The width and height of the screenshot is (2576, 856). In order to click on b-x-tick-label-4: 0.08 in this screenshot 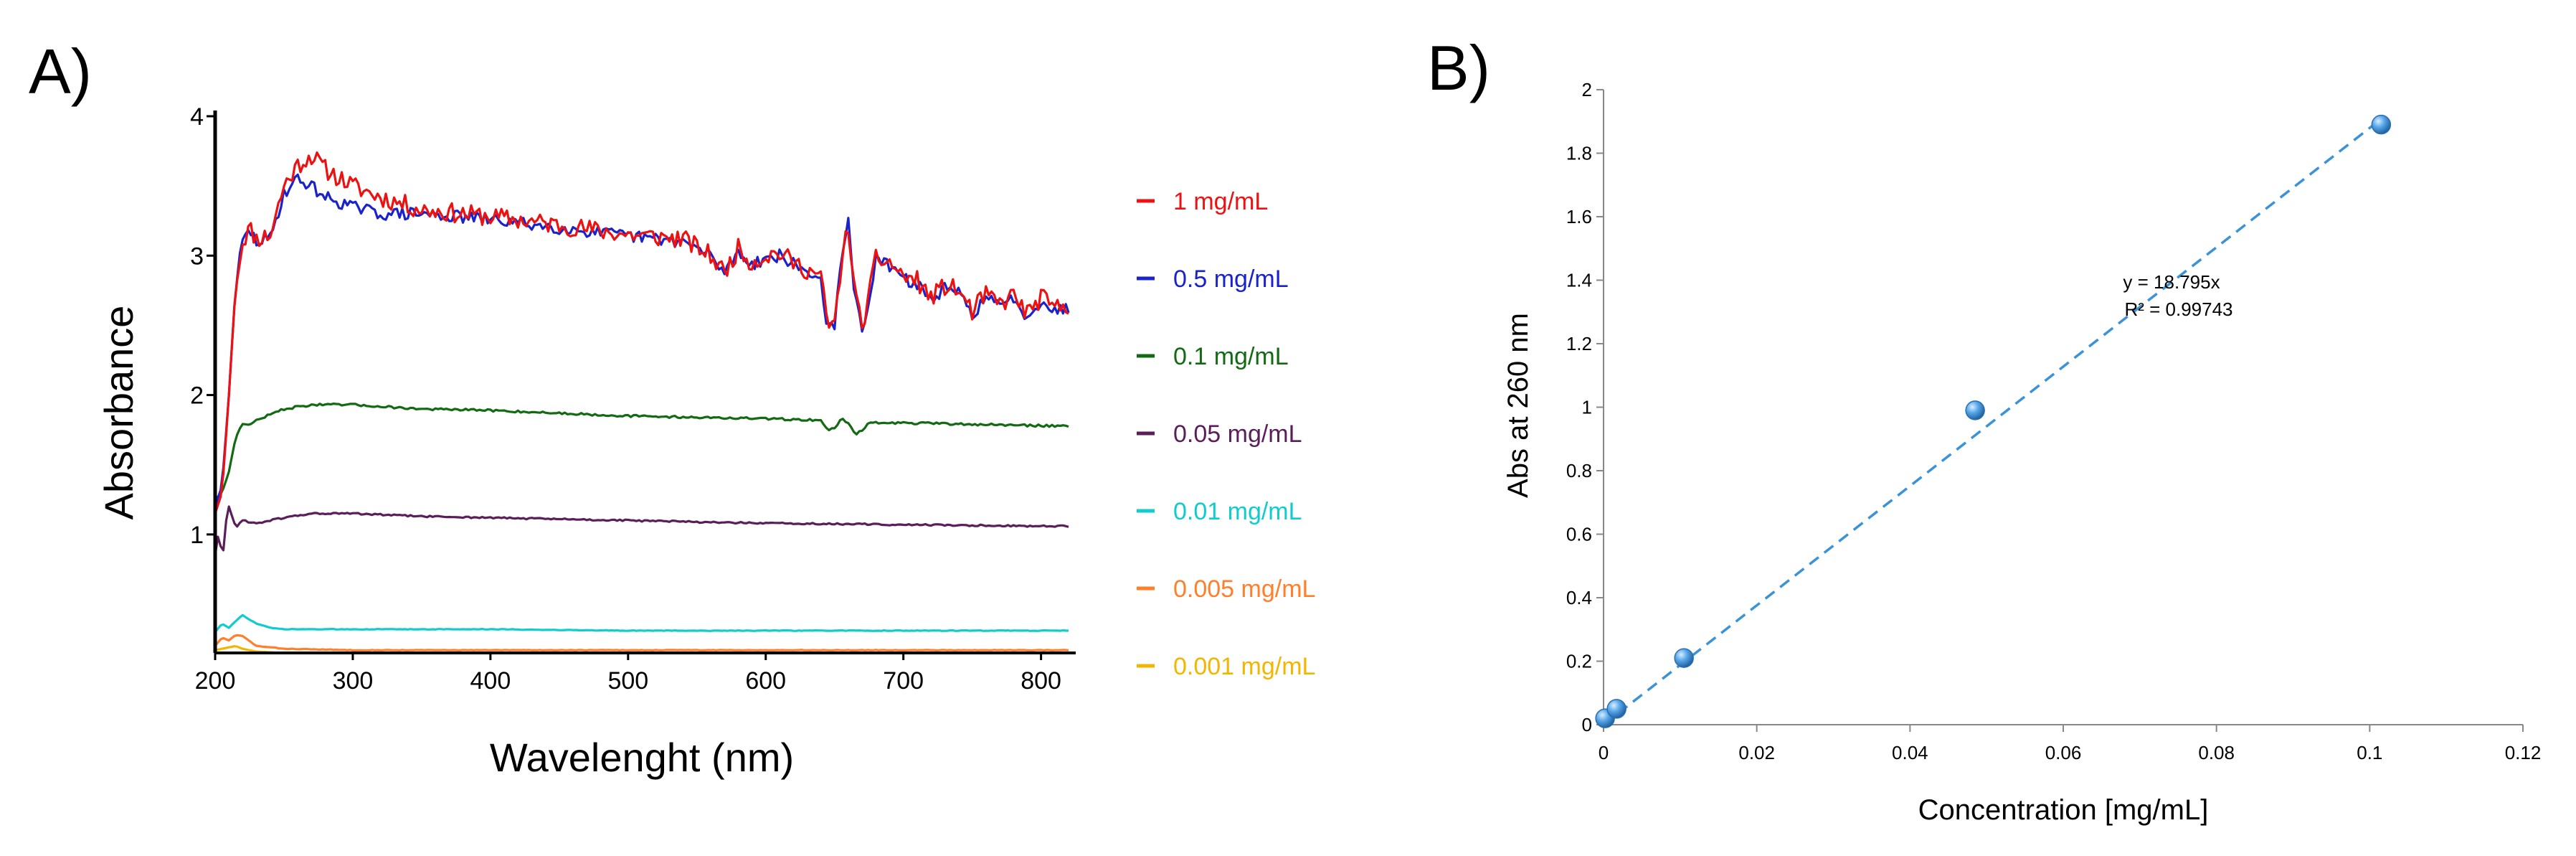, I will do `click(2216, 752)`.